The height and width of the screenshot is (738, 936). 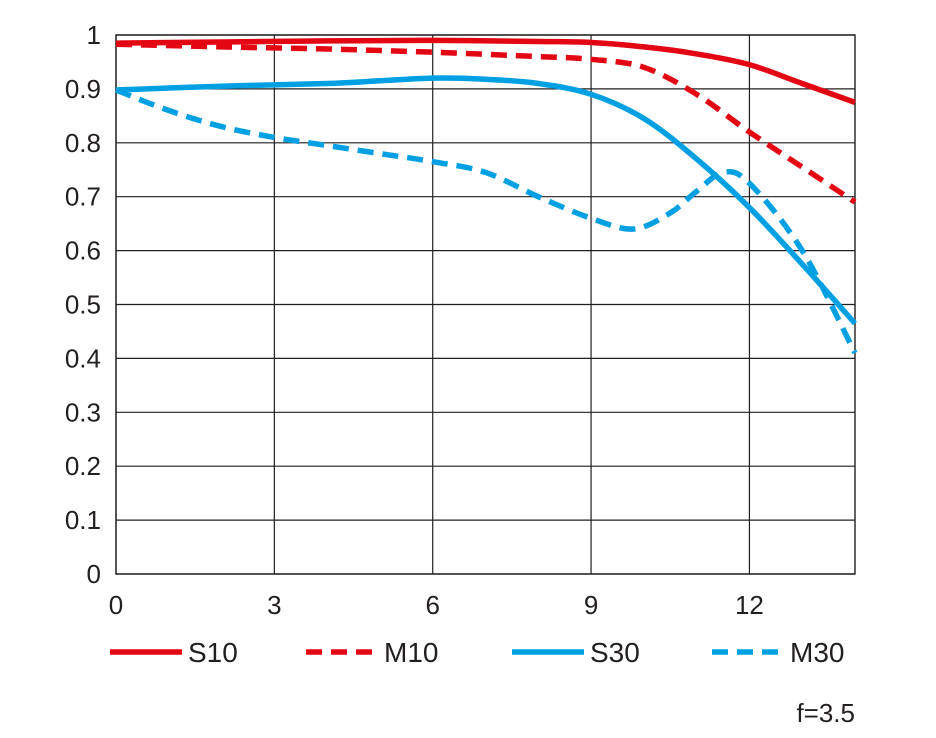 I want to click on y-tick-label-0: 0, so click(x=94, y=574).